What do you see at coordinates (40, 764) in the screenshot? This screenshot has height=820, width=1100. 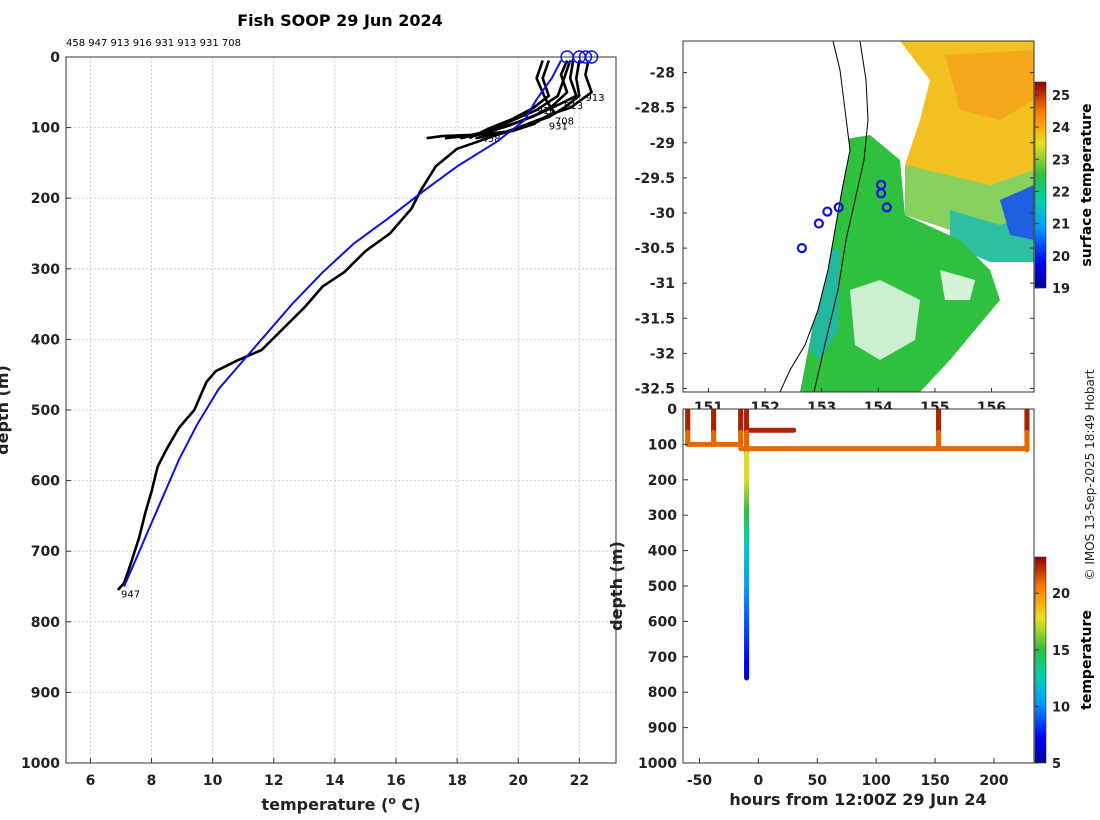 I see `profile-y-tick-label: 1000` at bounding box center [40, 764].